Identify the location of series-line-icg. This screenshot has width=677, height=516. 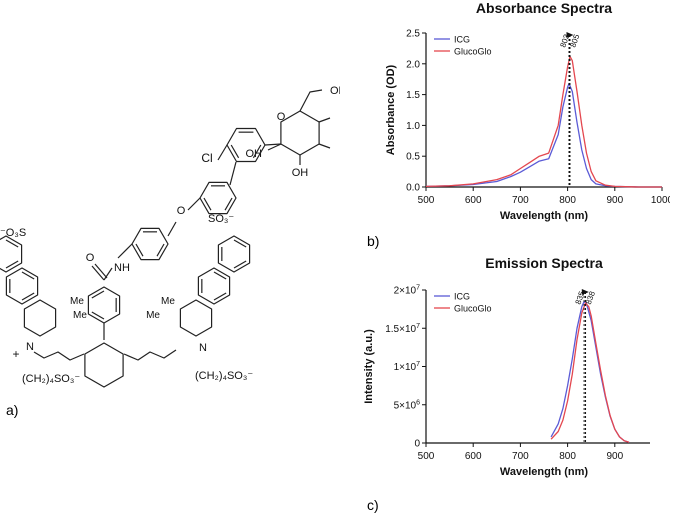
(543, 135).